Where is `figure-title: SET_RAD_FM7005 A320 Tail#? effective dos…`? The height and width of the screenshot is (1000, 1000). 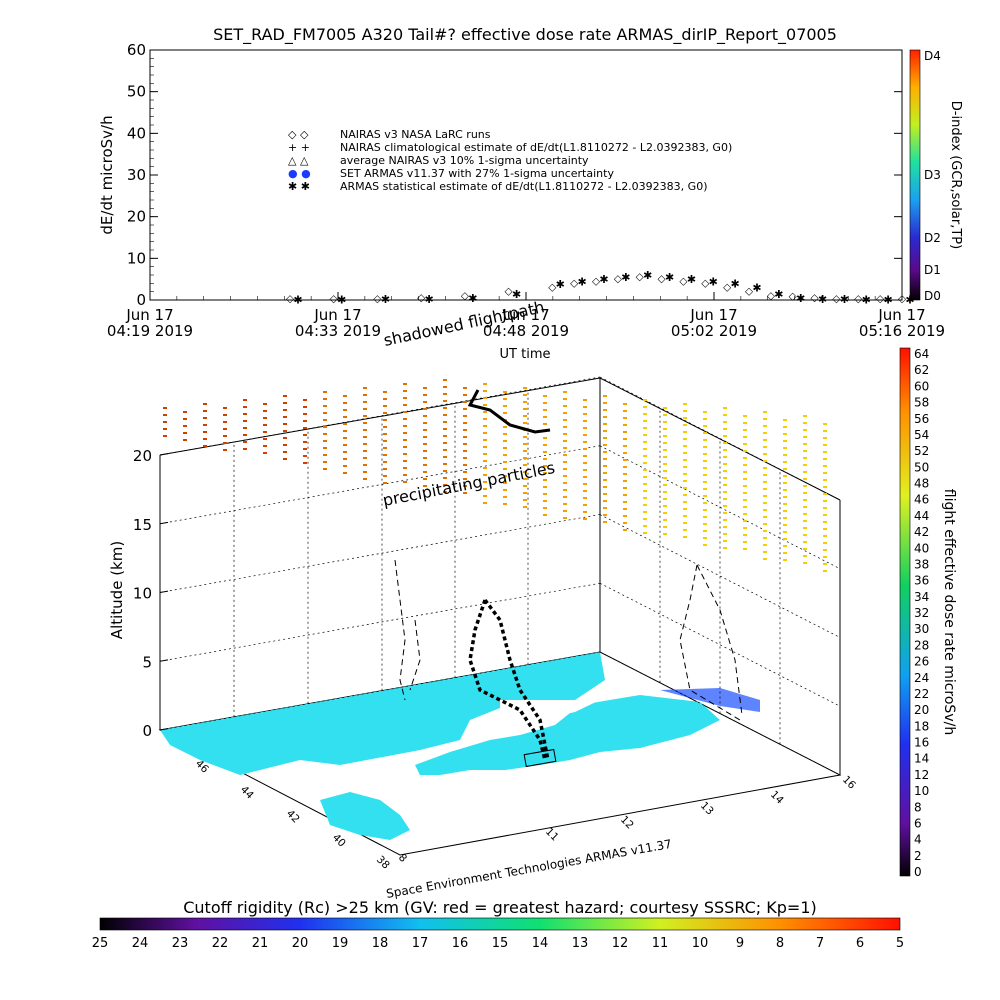 figure-title: SET_RAD_FM7005 A320 Tail#? effective dos… is located at coordinates (525, 35).